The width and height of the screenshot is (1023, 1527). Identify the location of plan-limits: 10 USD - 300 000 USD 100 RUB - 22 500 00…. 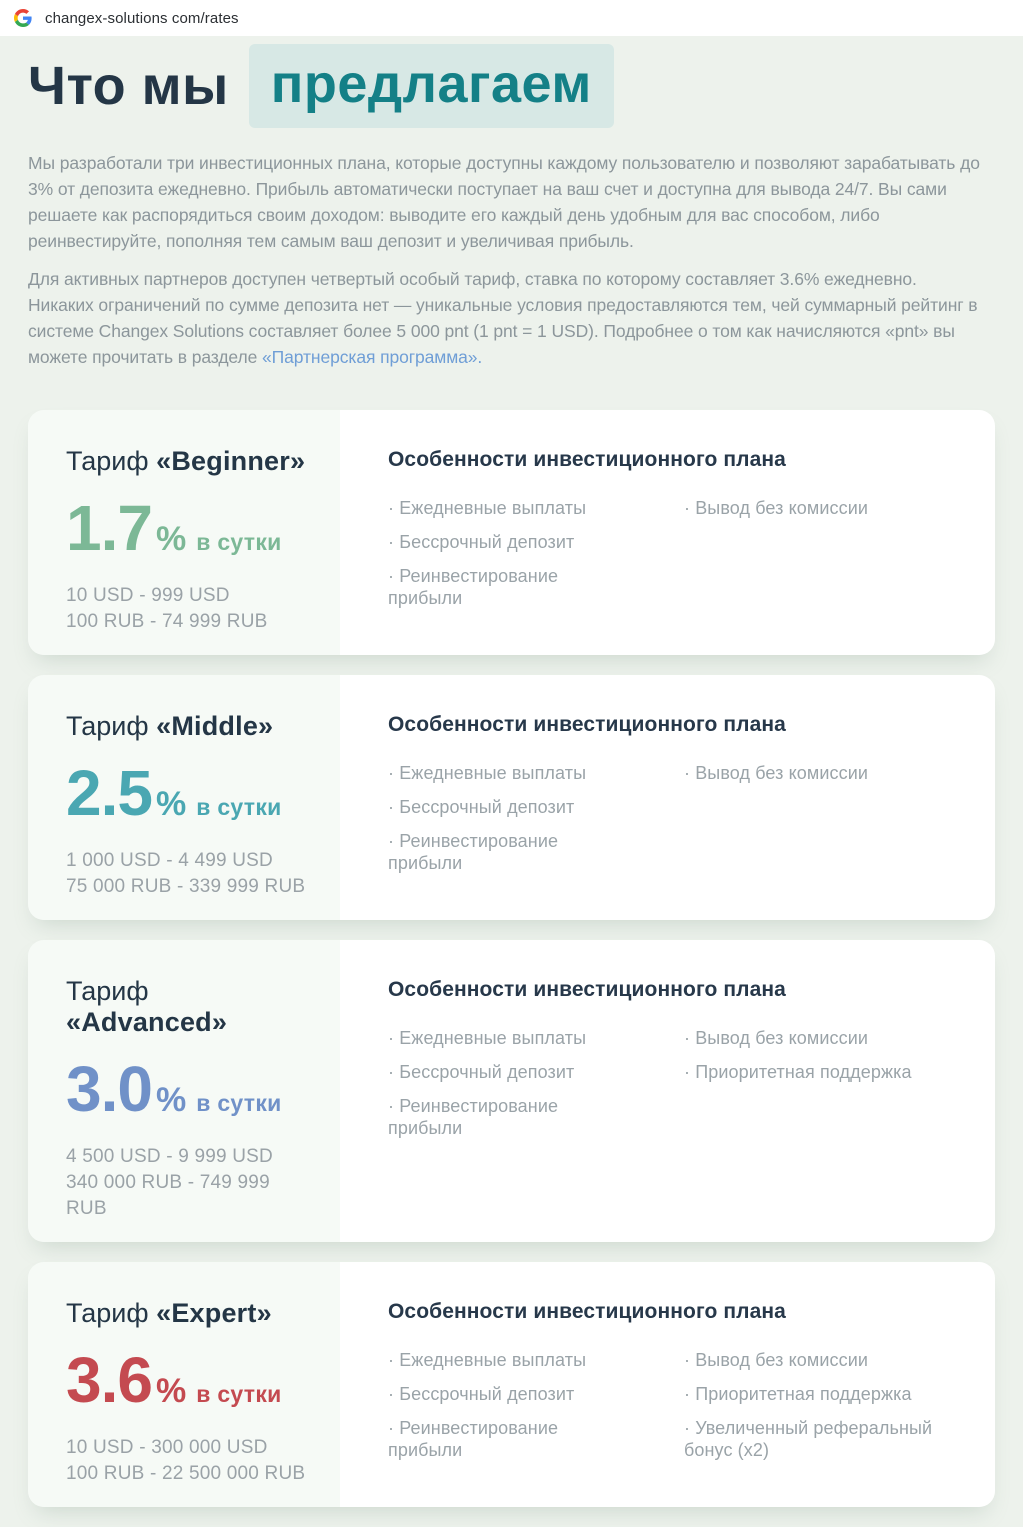
(190, 1461).